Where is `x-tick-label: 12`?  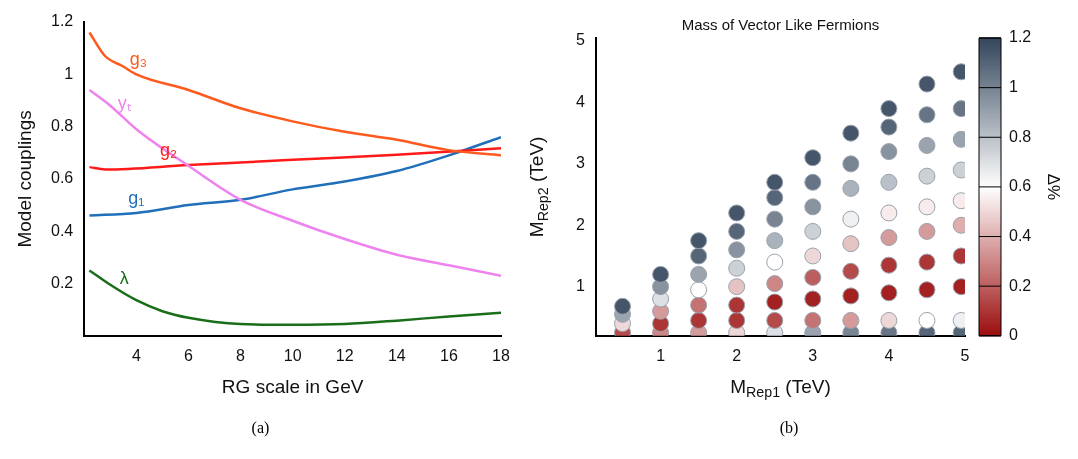
x-tick-label: 12 is located at coordinates (344, 355).